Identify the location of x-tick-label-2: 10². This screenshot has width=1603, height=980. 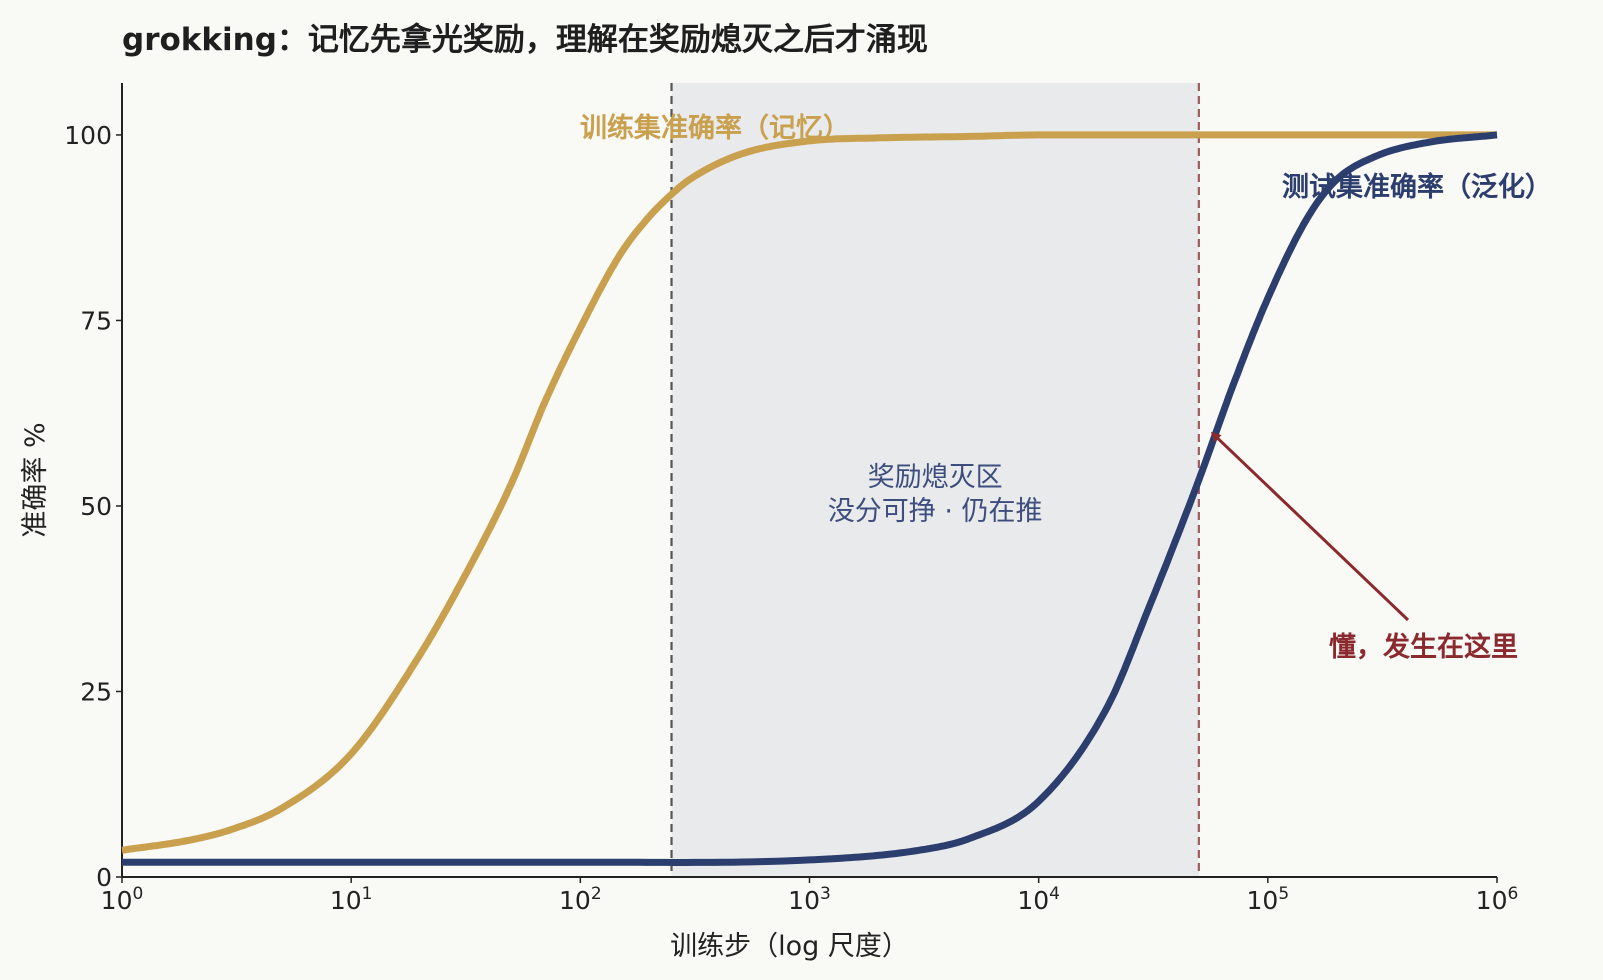
(580, 899).